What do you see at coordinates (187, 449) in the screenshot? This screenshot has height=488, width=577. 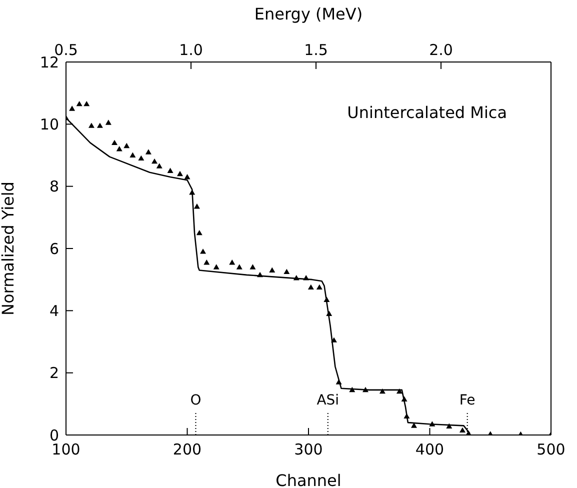 I see `x-tick-label: 200` at bounding box center [187, 449].